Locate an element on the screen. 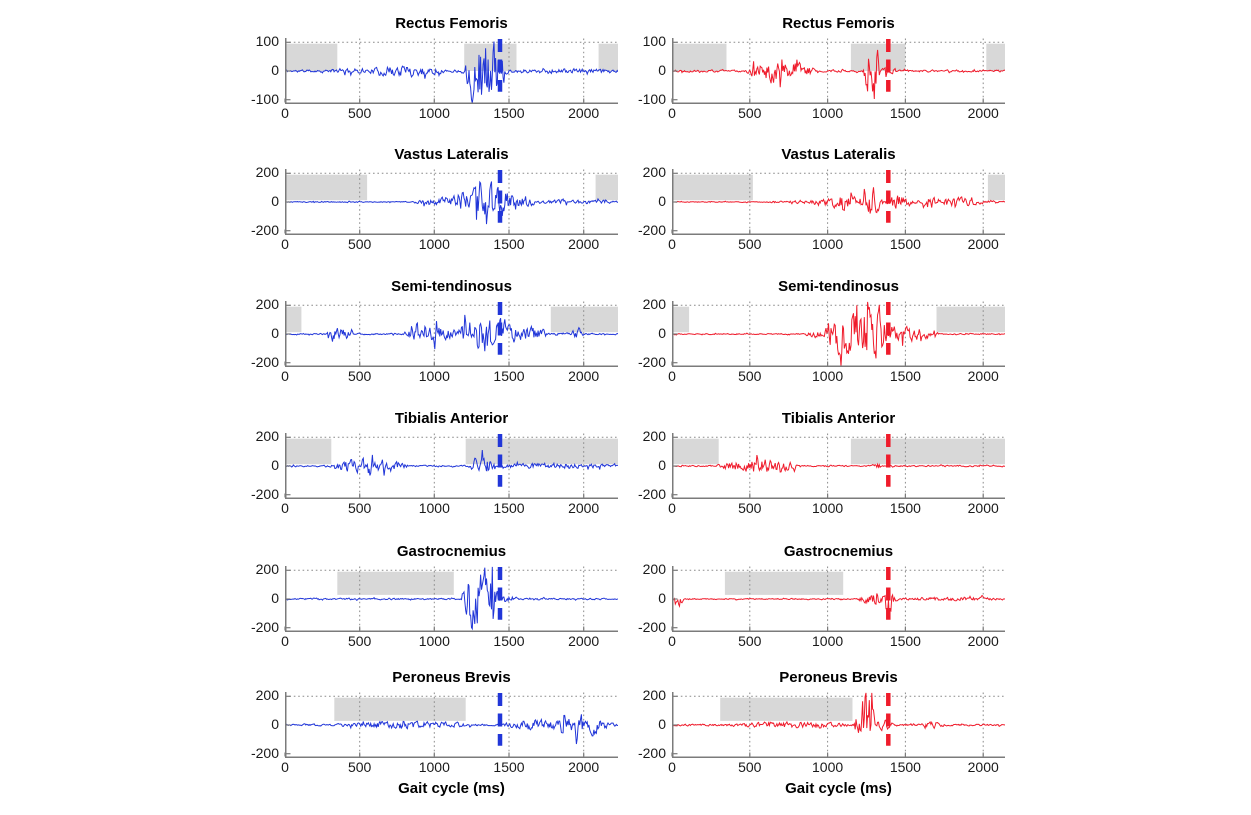 The image size is (1251, 815). emg-plot-right-semi-tendinosus is located at coordinates (838, 334).